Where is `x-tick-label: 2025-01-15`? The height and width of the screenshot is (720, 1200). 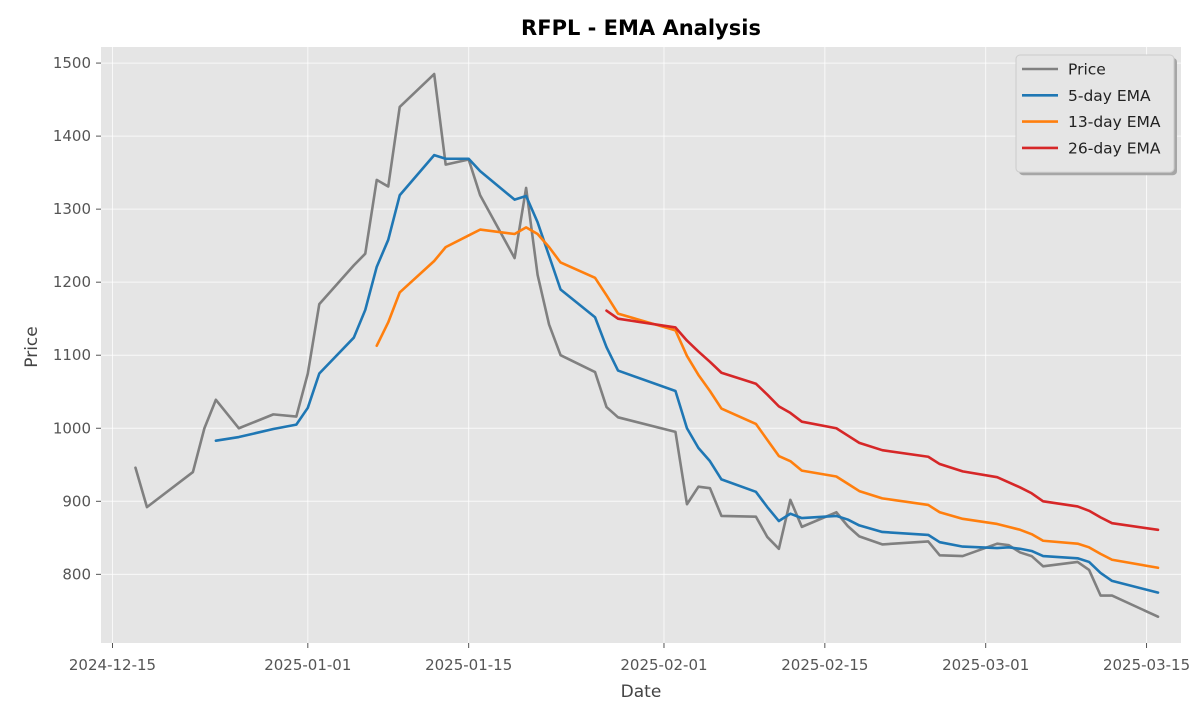 x-tick-label: 2025-01-15 is located at coordinates (468, 665).